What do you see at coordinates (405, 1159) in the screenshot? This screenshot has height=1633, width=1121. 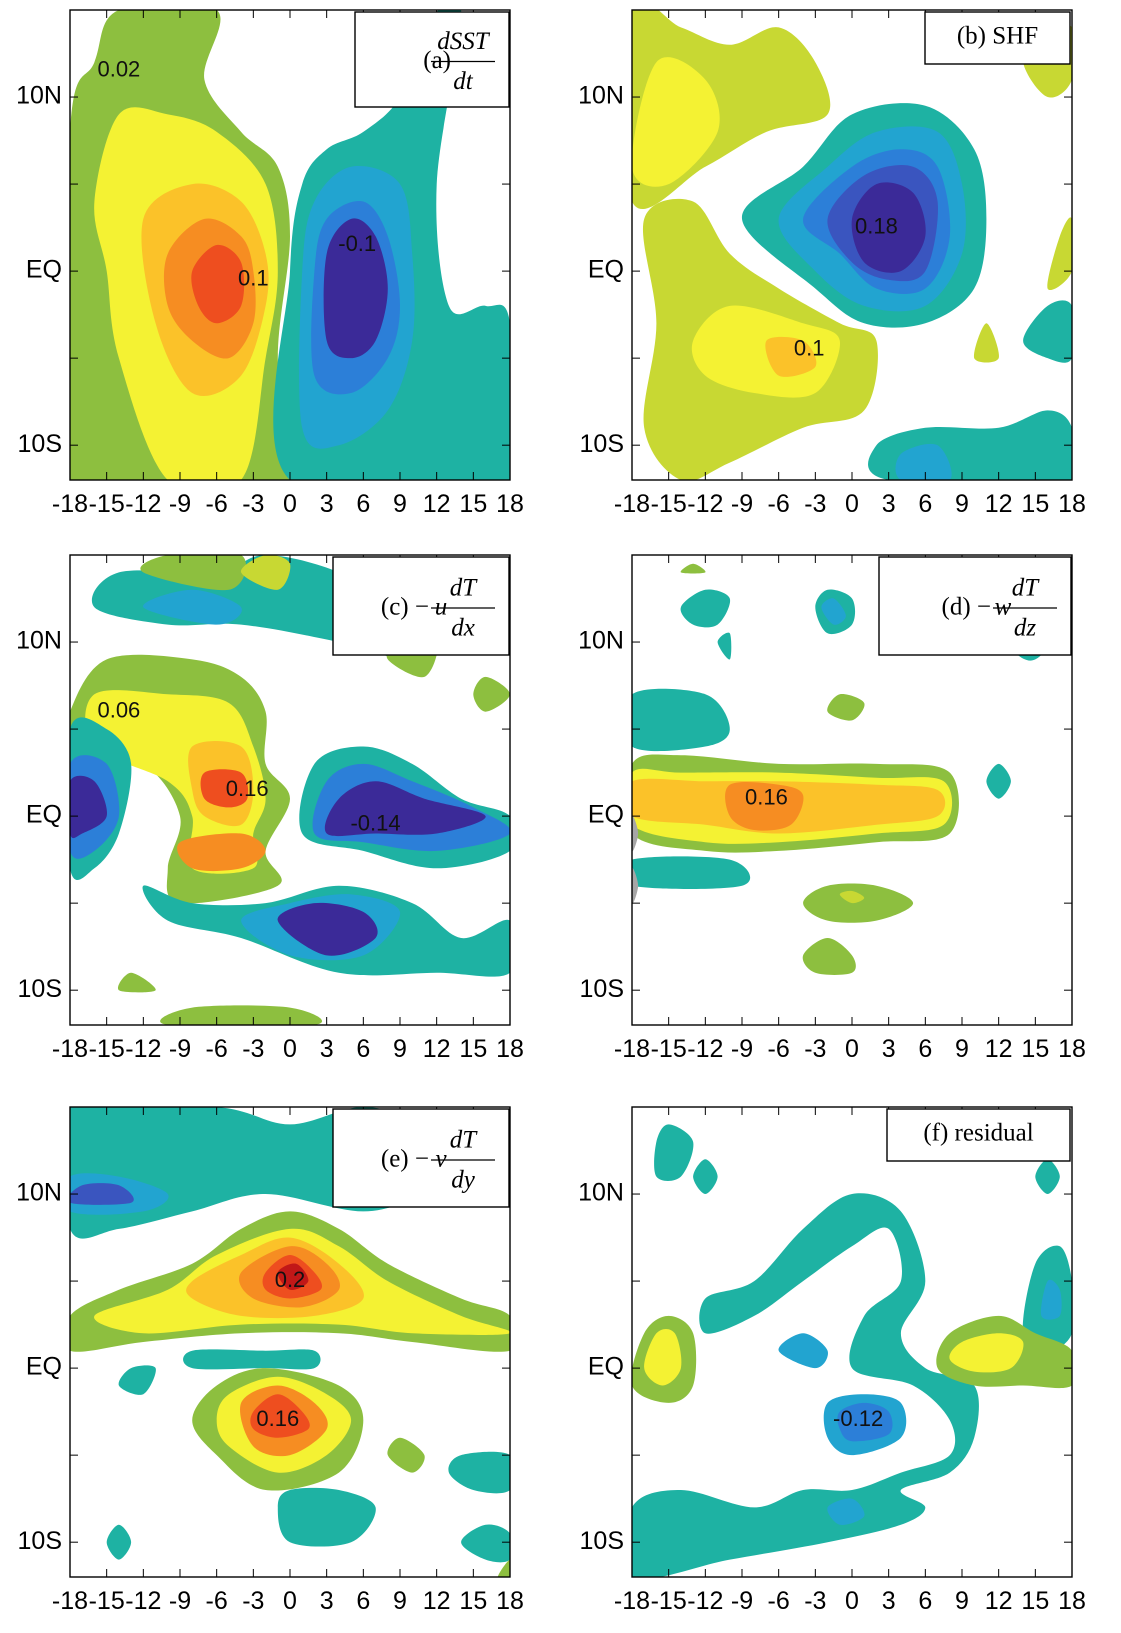 I see `legend-prefix: (e) −` at bounding box center [405, 1159].